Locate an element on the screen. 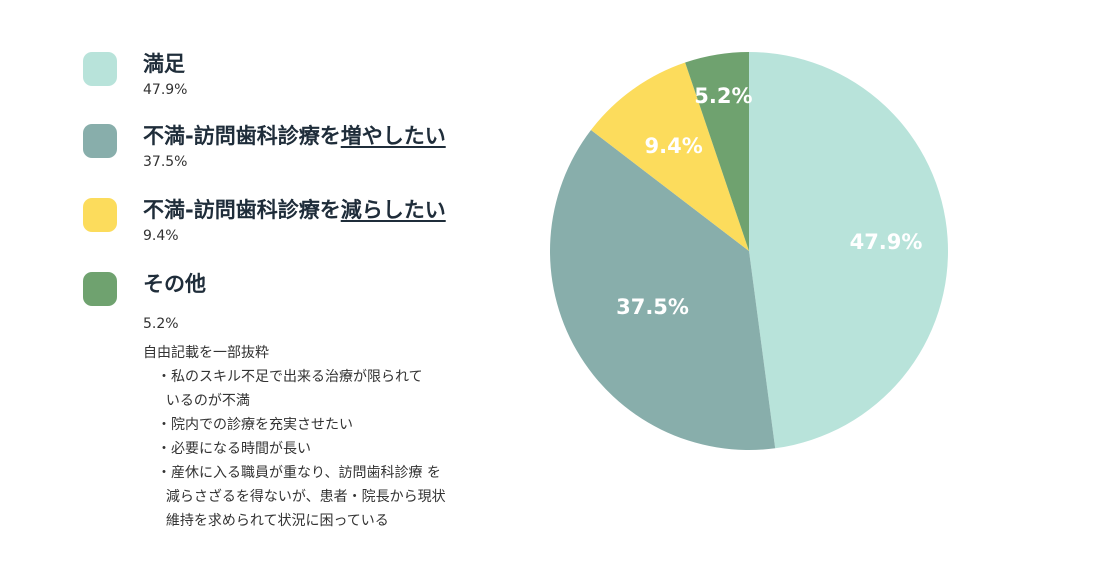 This screenshot has height=567, width=1100. free-comments-heading: 自由記載を一部抜粋 is located at coordinates (206, 353).